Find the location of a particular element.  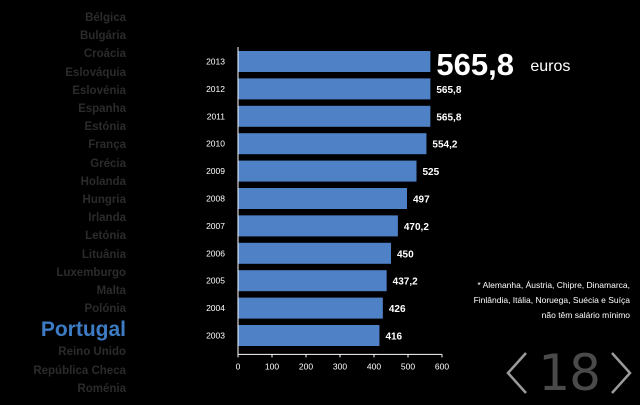

bar-2008 is located at coordinates (322, 198).